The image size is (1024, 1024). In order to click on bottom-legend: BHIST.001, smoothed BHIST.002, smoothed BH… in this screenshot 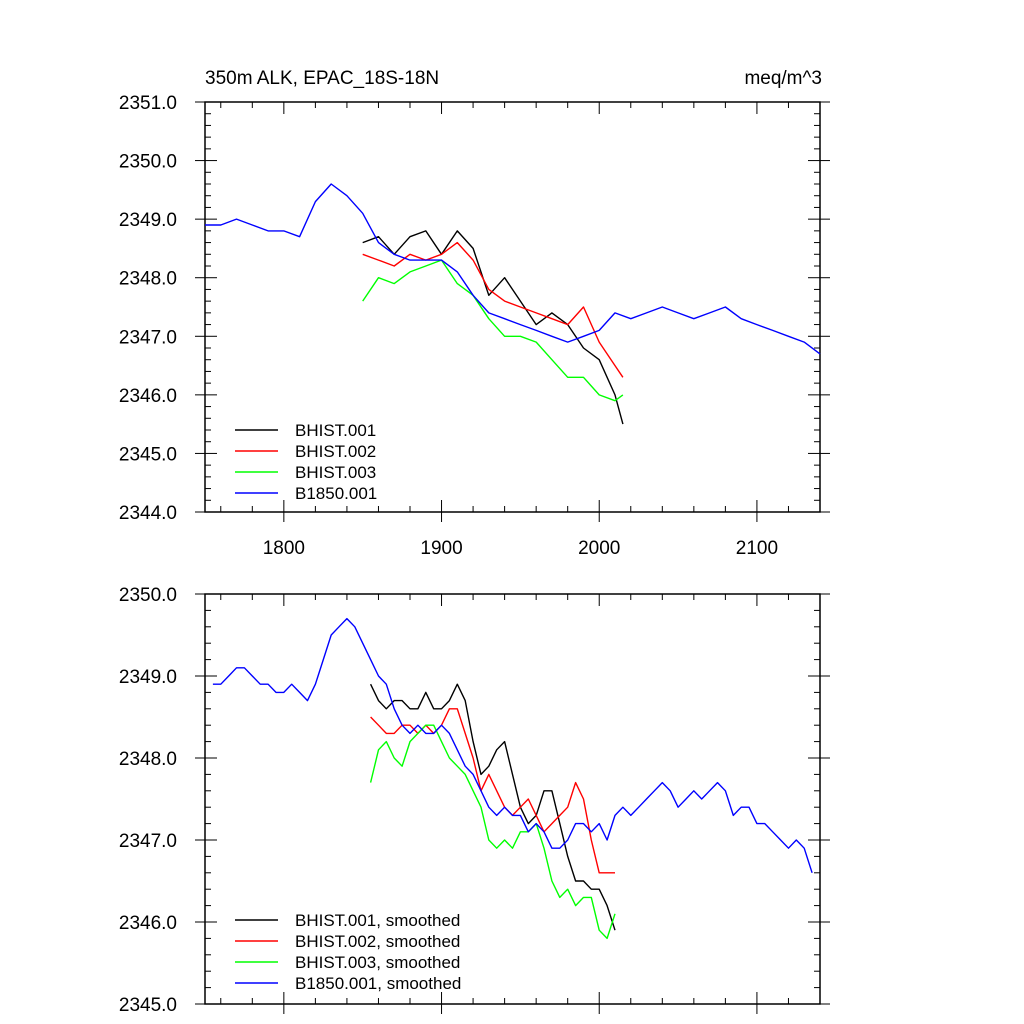, I will do `click(348, 952)`.